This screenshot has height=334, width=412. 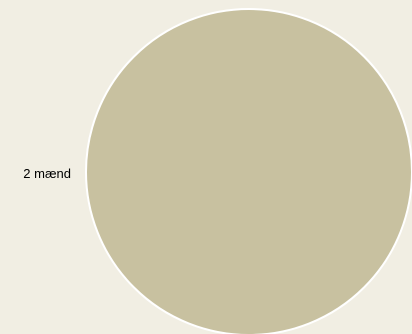 What do you see at coordinates (47, 173) in the screenshot?
I see `pie-slice-label: 2 mænd` at bounding box center [47, 173].